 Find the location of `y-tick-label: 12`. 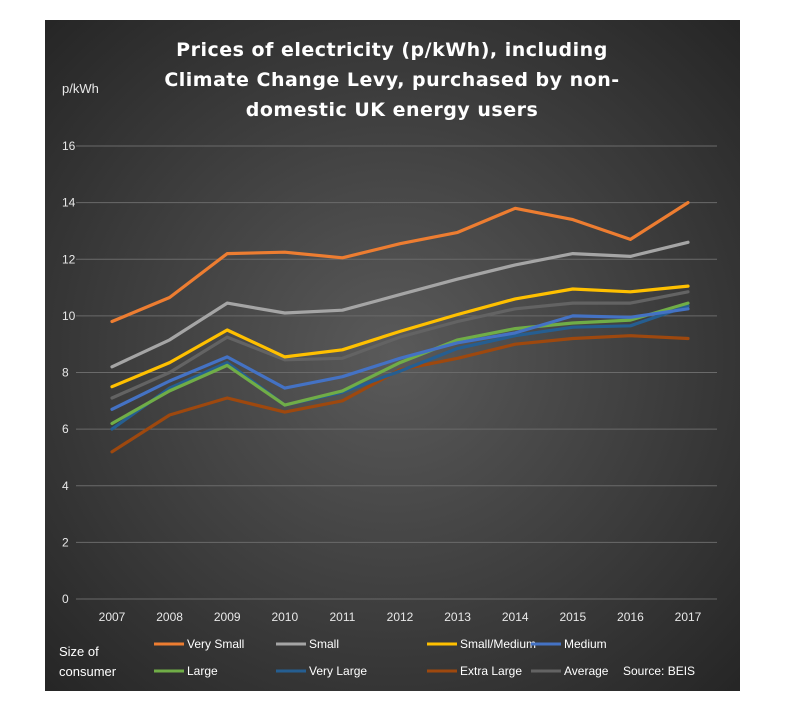

y-tick-label: 12 is located at coordinates (69, 259).